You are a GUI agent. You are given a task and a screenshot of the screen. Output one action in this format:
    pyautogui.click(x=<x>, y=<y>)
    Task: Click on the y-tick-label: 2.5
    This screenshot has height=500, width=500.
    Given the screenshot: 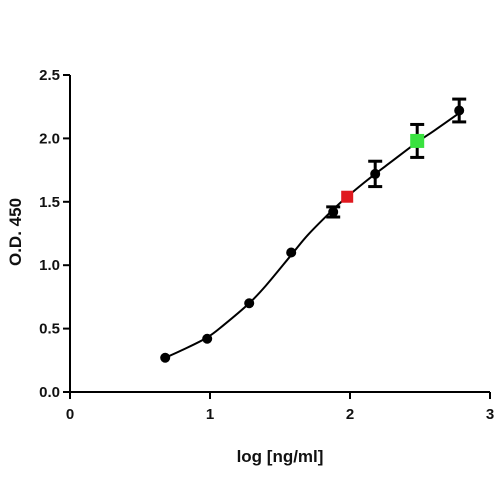 What is the action you would take?
    pyautogui.click(x=49, y=75)
    